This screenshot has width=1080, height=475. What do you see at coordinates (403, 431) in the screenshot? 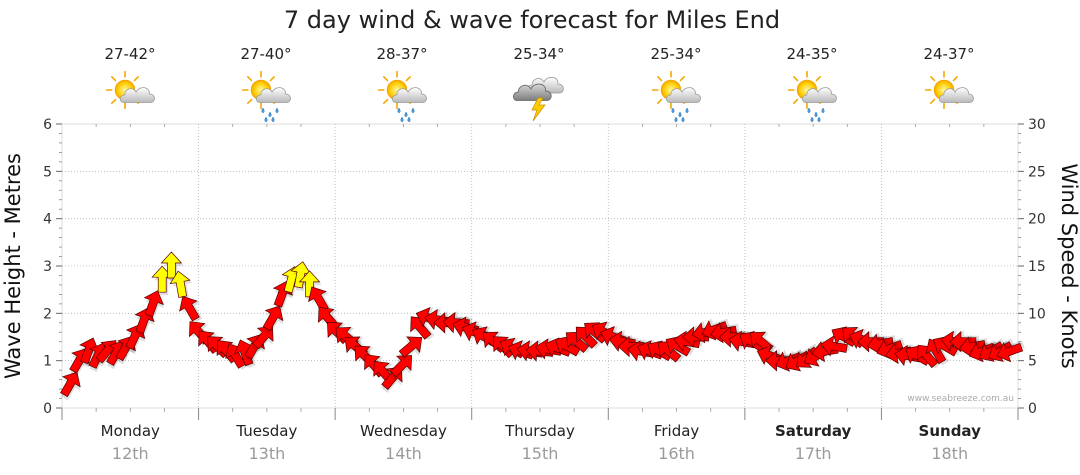
I see `day-label: Wednesday` at bounding box center [403, 431].